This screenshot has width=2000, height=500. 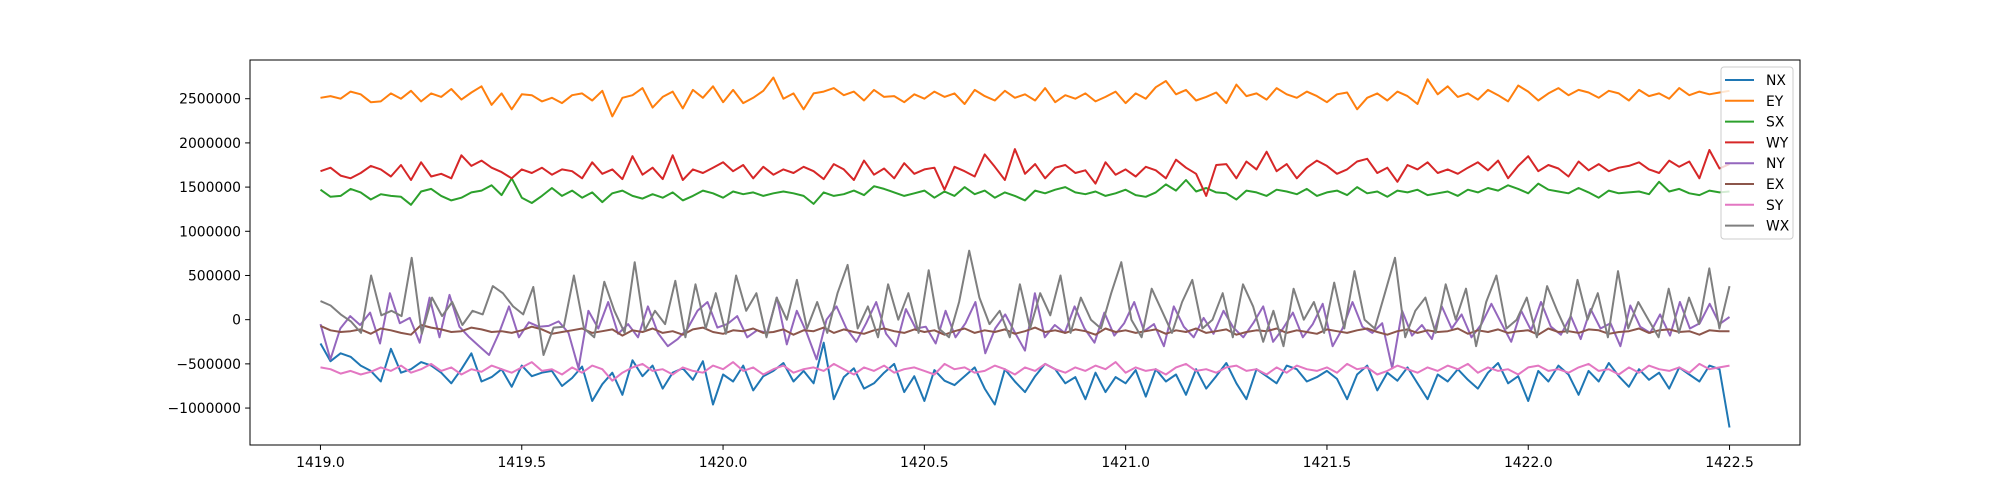 What do you see at coordinates (1775, 185) in the screenshot?
I see `legend-label: EX` at bounding box center [1775, 185].